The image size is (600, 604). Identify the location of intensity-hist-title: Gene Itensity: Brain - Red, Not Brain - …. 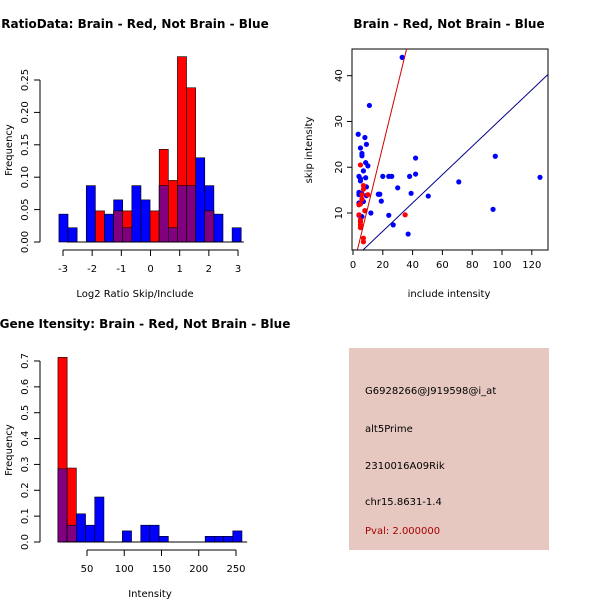
(145, 324).